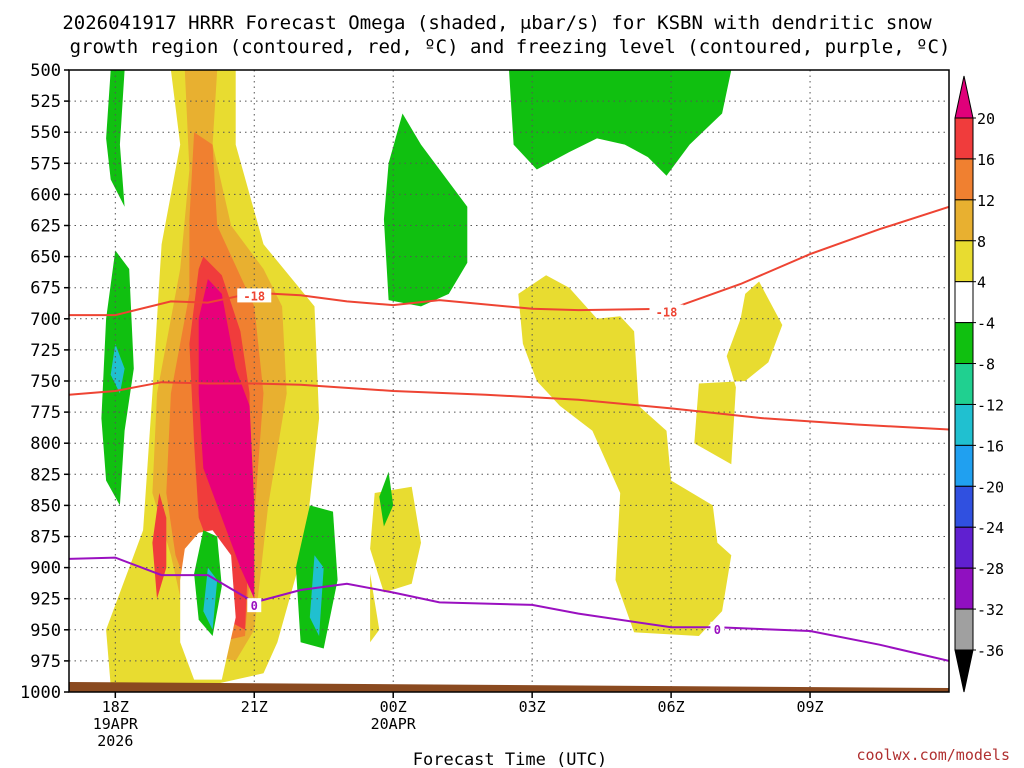 The height and width of the screenshot is (768, 1024). What do you see at coordinates (671, 707) in the screenshot?
I see `x-tick-label-06Z-0: 06Z` at bounding box center [671, 707].